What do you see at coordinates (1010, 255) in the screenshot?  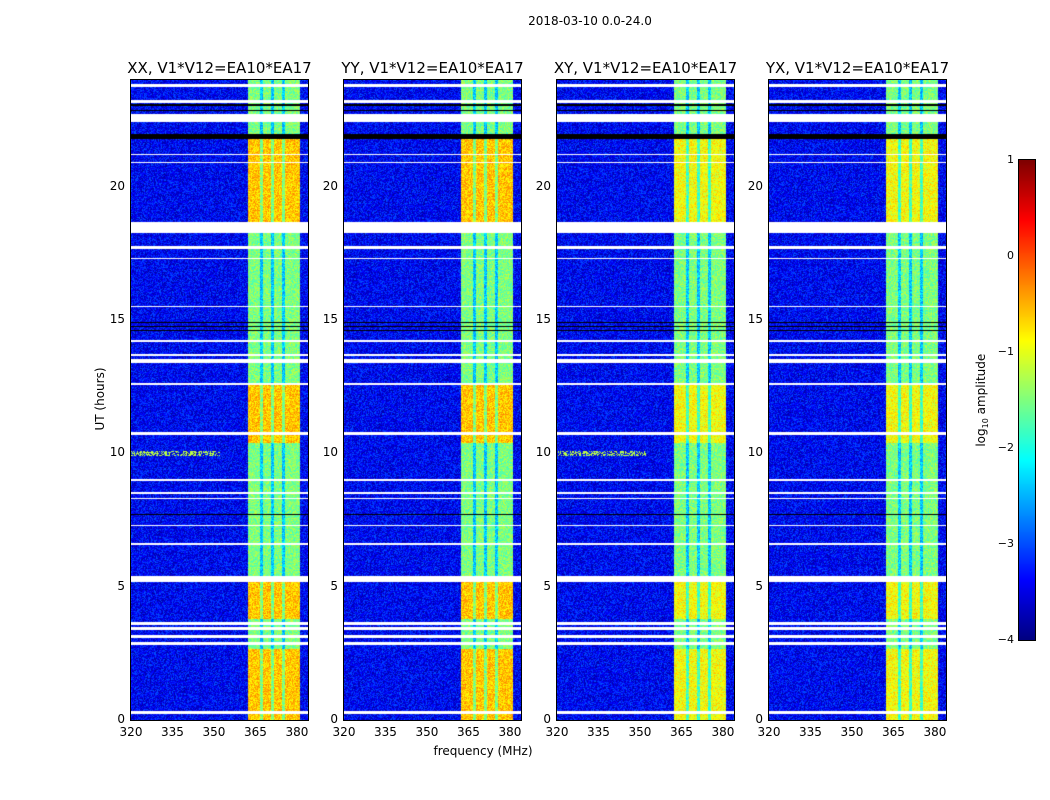 I see `colorbar-tick-label: 0` at bounding box center [1010, 255].